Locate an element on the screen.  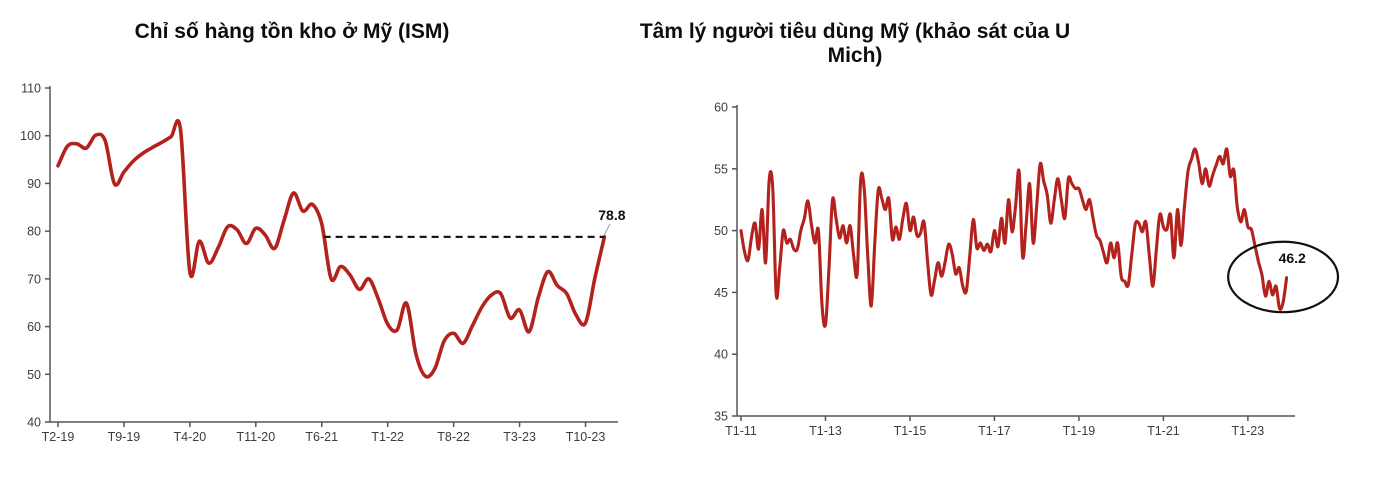
x-tick-label: T10-23 is located at coordinates (586, 437).